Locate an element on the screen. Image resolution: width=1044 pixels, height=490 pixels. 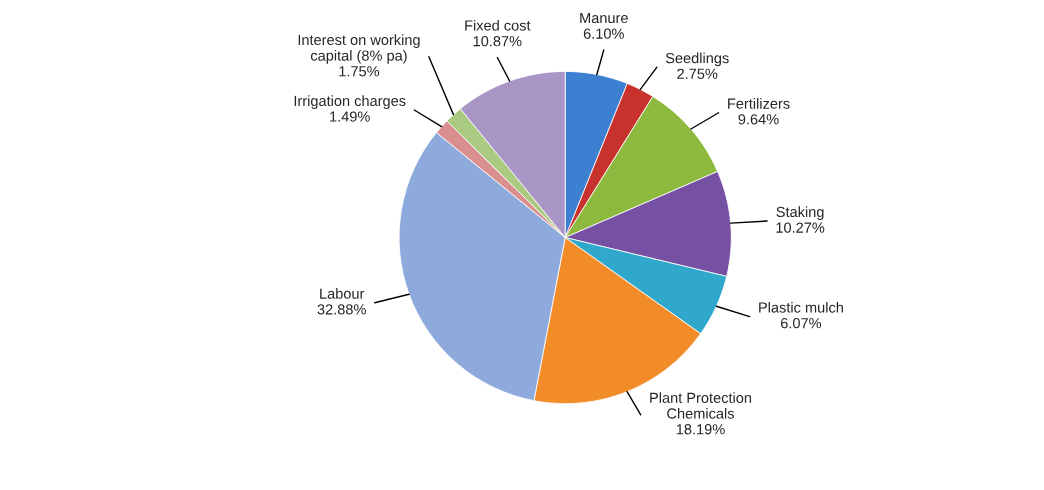
slice-label: Seedlings is located at coordinates (697, 59).